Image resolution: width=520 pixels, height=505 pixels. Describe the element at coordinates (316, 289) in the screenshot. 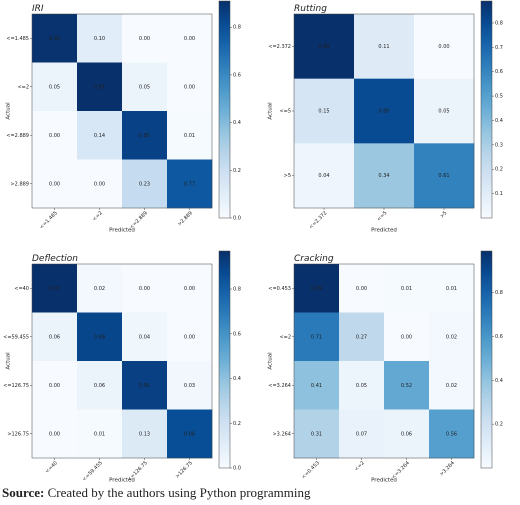

I see `cell-label: 0.99` at that location.